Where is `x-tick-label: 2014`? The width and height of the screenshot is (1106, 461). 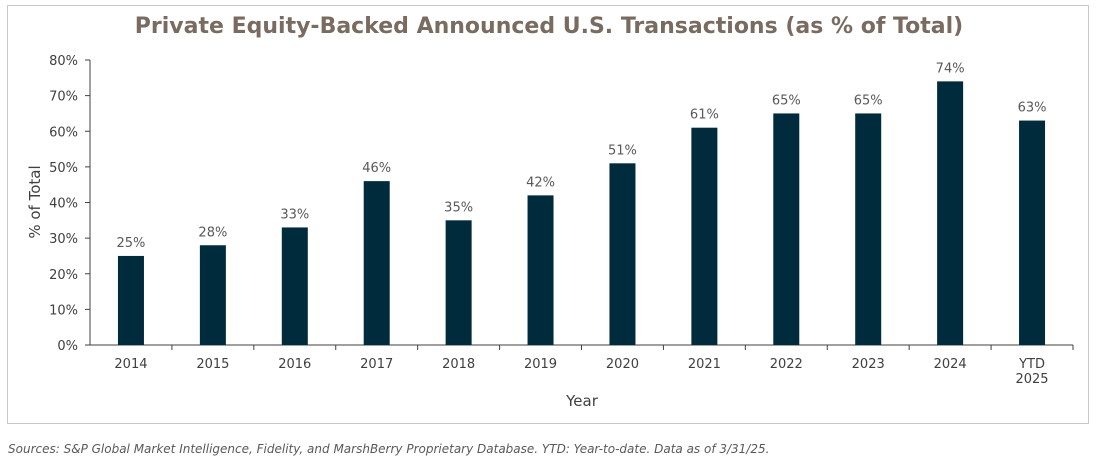
x-tick-label: 2014 is located at coordinates (130, 364).